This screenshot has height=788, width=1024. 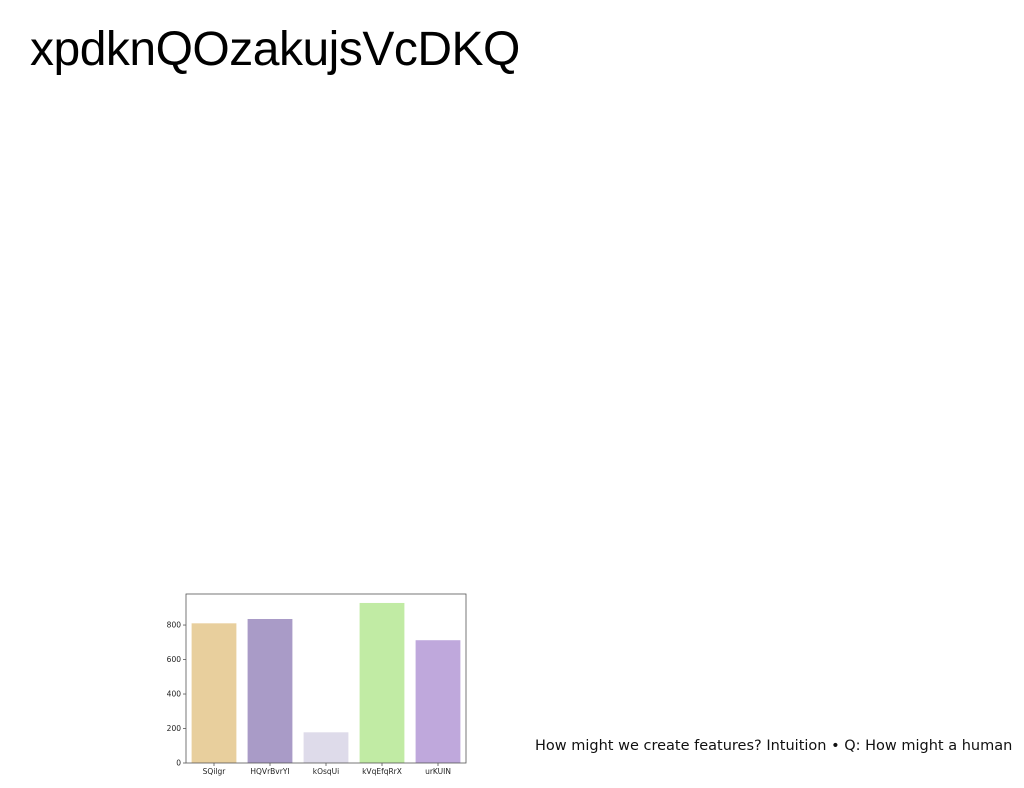 I want to click on x-tick-label: HQVrBvrYI, so click(x=269, y=771).